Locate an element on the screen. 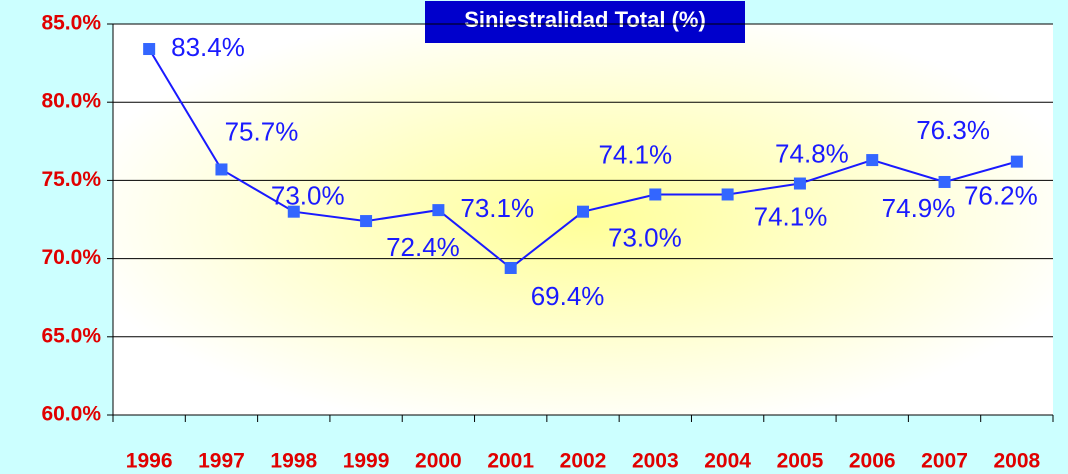 Image resolution: width=1068 pixels, height=474 pixels. data-label: 83.4% is located at coordinates (208, 47).